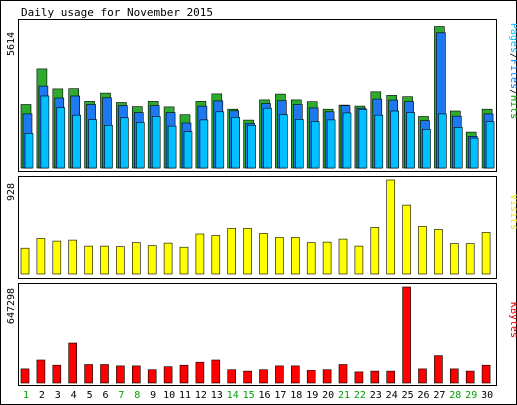  Describe the element at coordinates (512, 38) in the screenshot. I see `legend-part-0: Pages` at that location.